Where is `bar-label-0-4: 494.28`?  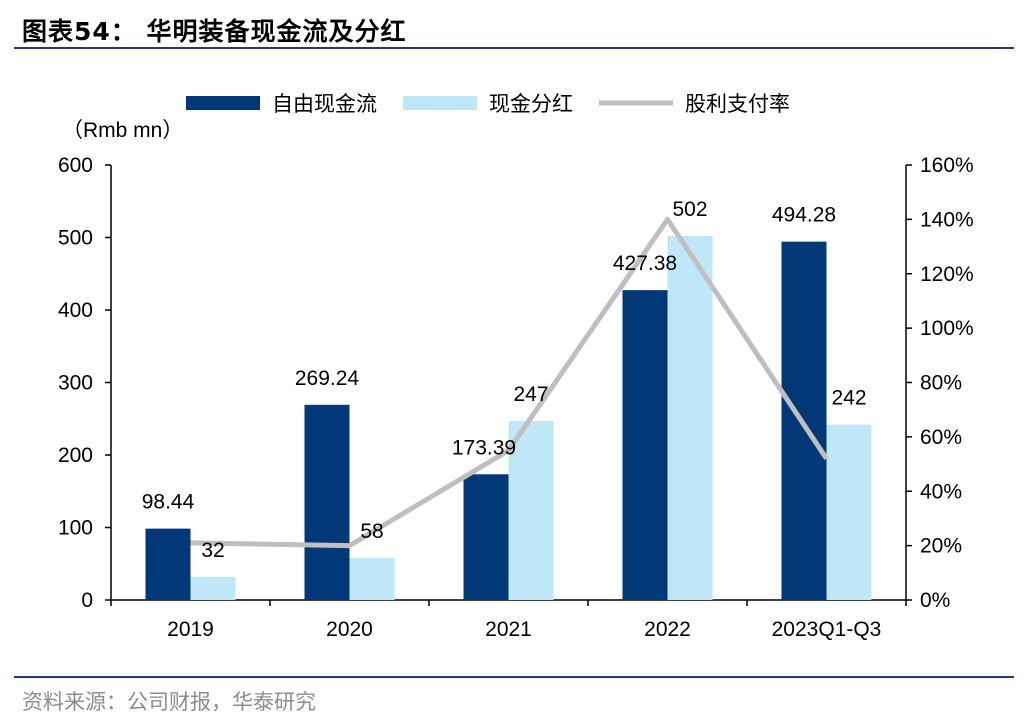 bar-label-0-4: 494.28 is located at coordinates (804, 215).